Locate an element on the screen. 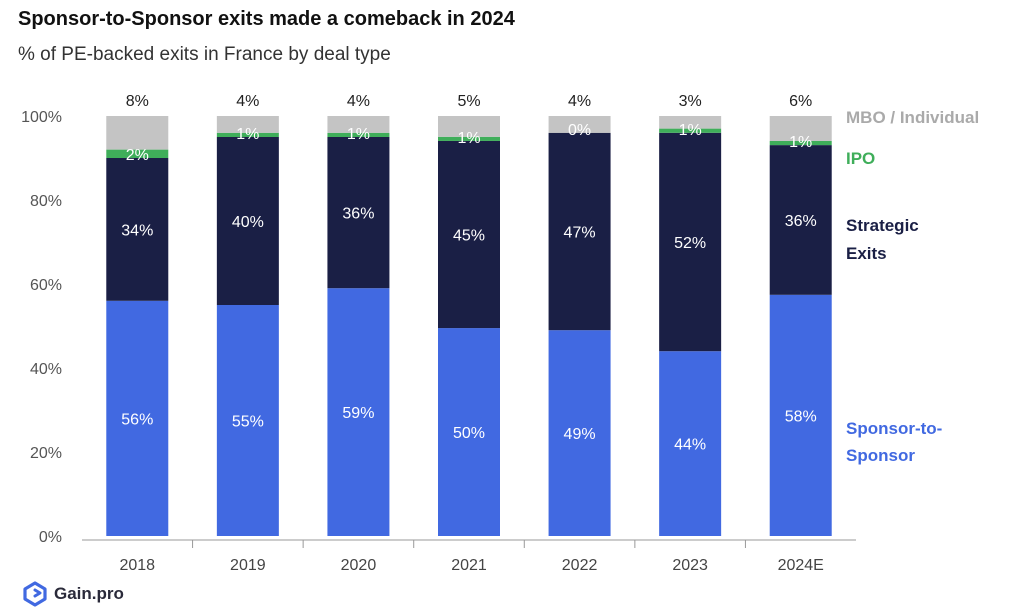  data-label: 47% is located at coordinates (580, 233).